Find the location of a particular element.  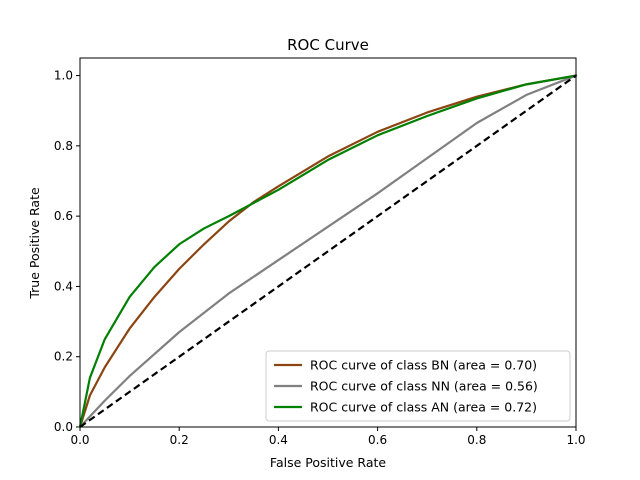

y-axis-label: True Positive Rate is located at coordinates (34, 243).